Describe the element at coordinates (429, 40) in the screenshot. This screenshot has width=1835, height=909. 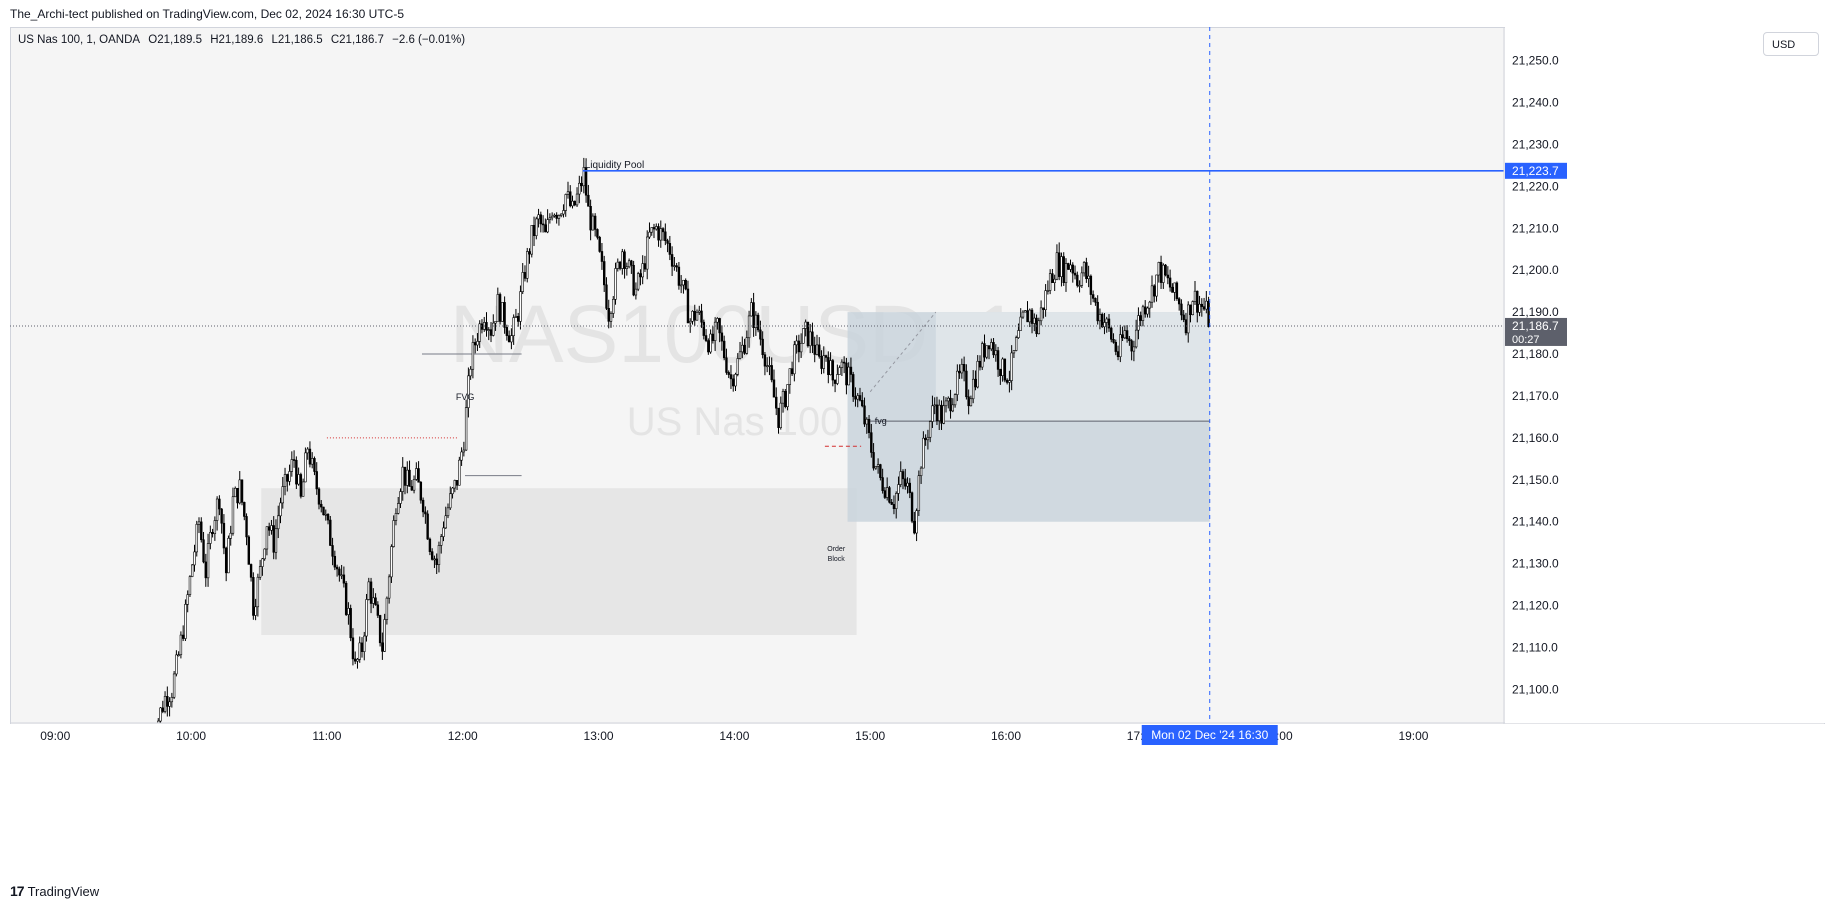
I see `legend-change: −2.6 (−0.01%)` at that location.